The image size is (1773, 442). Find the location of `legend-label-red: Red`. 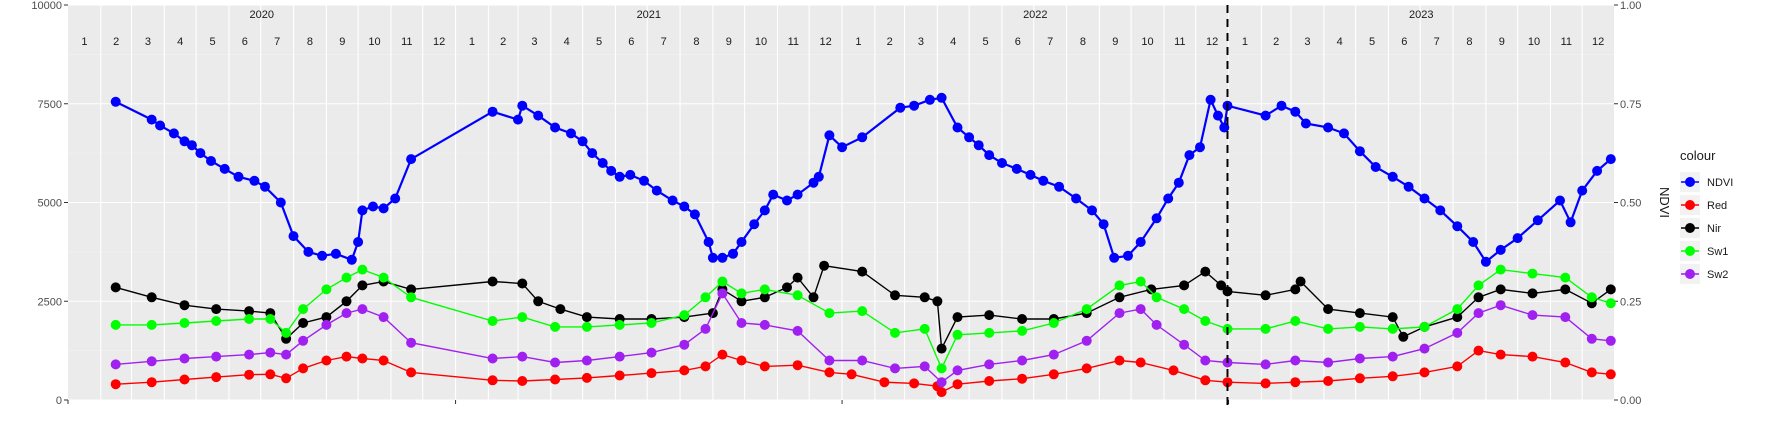

legend-label-red: Red is located at coordinates (1717, 206).